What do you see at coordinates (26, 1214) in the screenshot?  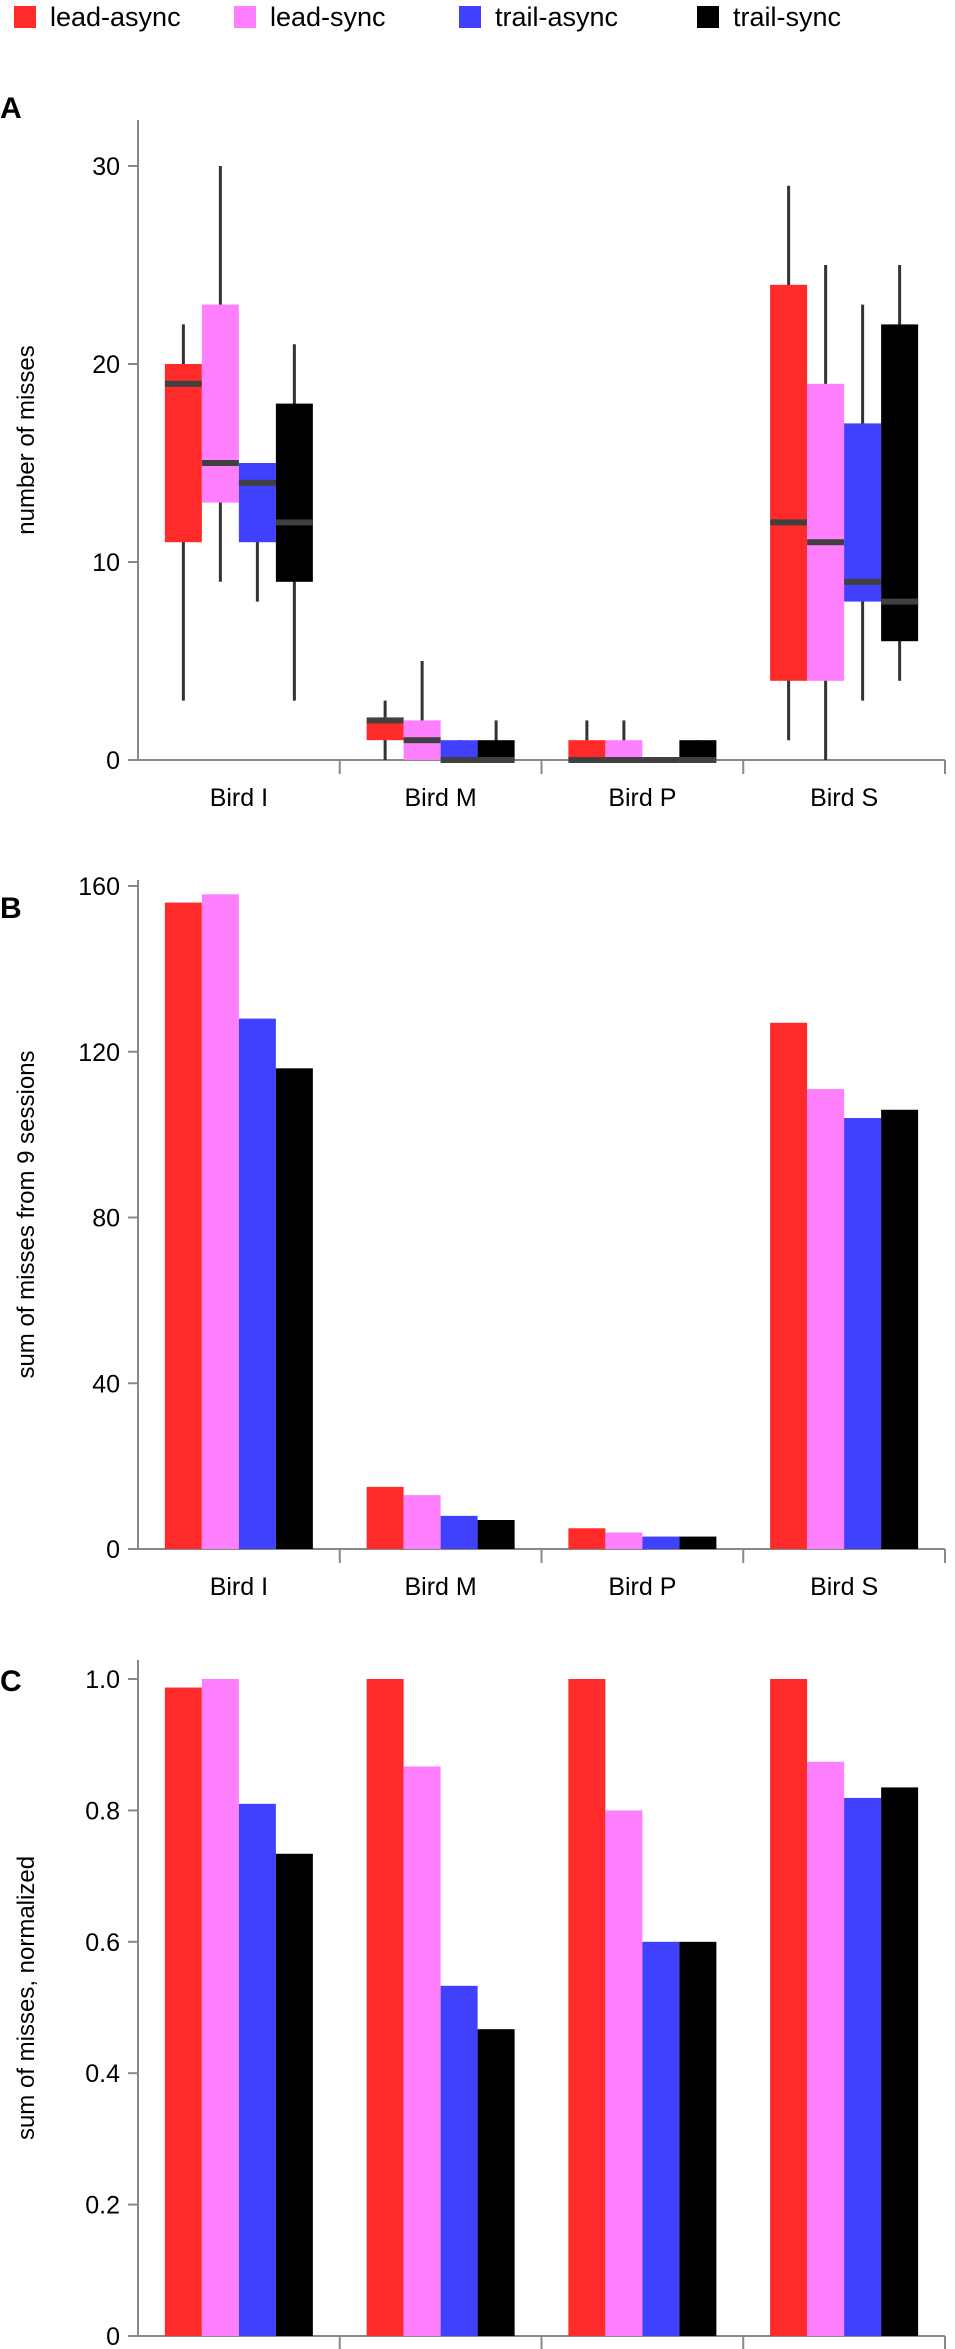 I see `y-axis-title: sum of misses from 9 sessions` at bounding box center [26, 1214].